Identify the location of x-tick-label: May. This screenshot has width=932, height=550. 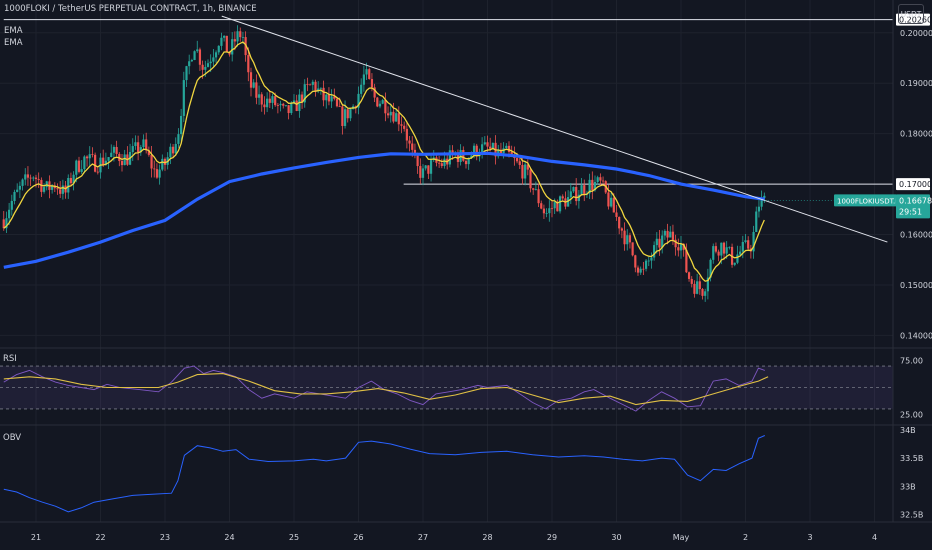
(681, 537).